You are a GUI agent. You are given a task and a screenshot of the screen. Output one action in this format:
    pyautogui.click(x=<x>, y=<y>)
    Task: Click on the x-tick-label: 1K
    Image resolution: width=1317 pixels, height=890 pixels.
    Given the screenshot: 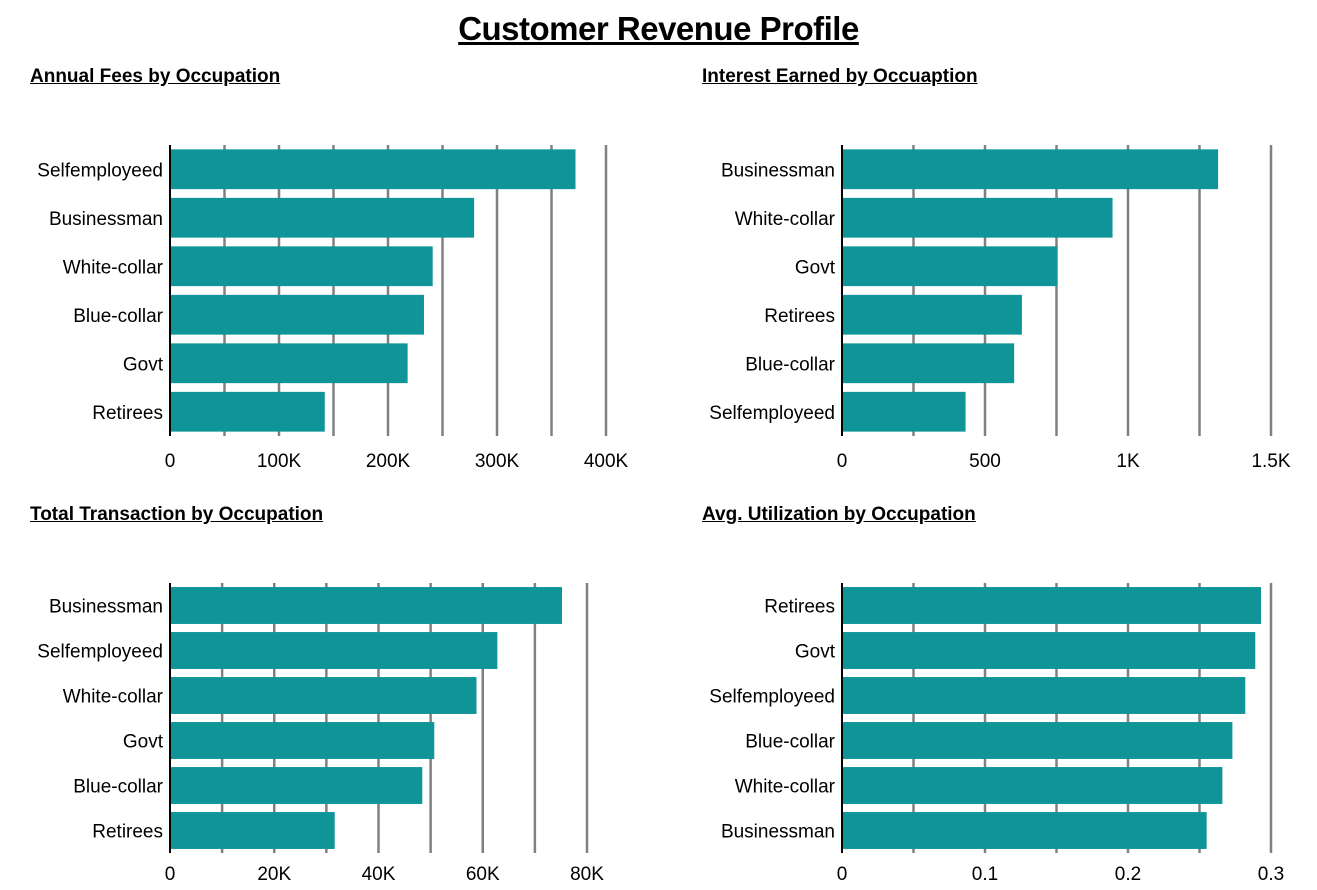 What is the action you would take?
    pyautogui.click(x=1128, y=461)
    